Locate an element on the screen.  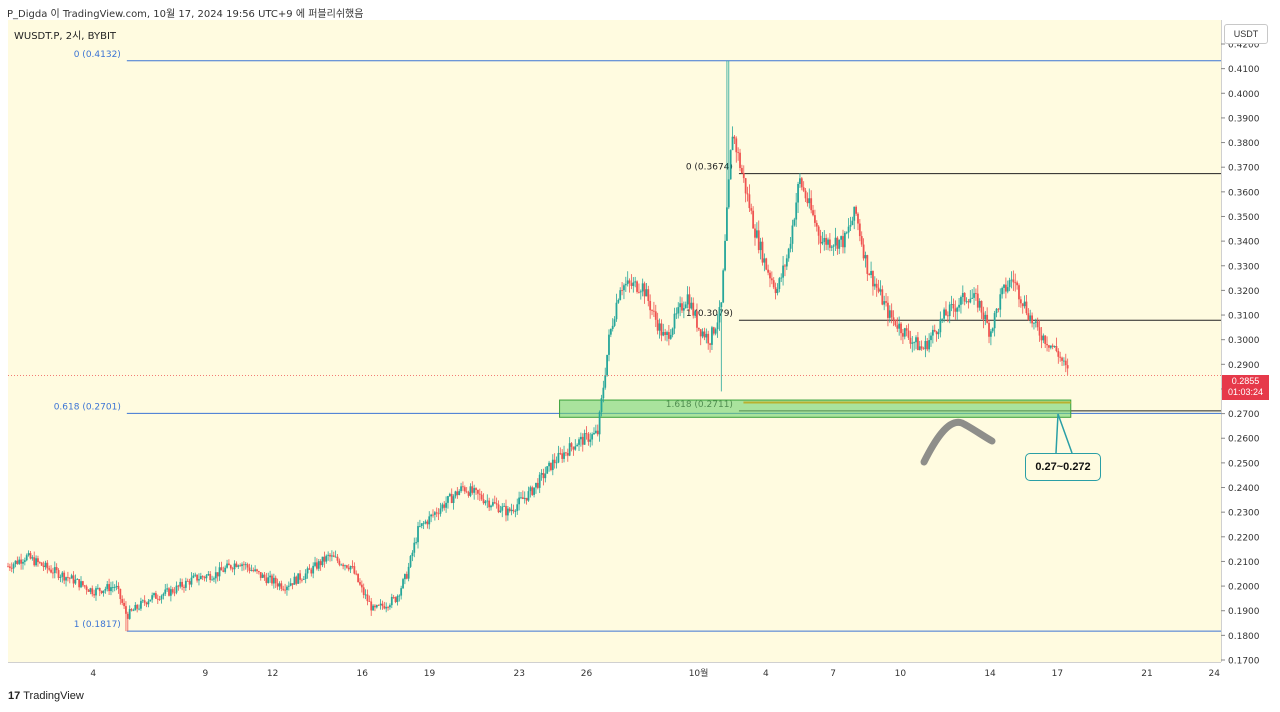
time-tick-label: 19 is located at coordinates (430, 674).